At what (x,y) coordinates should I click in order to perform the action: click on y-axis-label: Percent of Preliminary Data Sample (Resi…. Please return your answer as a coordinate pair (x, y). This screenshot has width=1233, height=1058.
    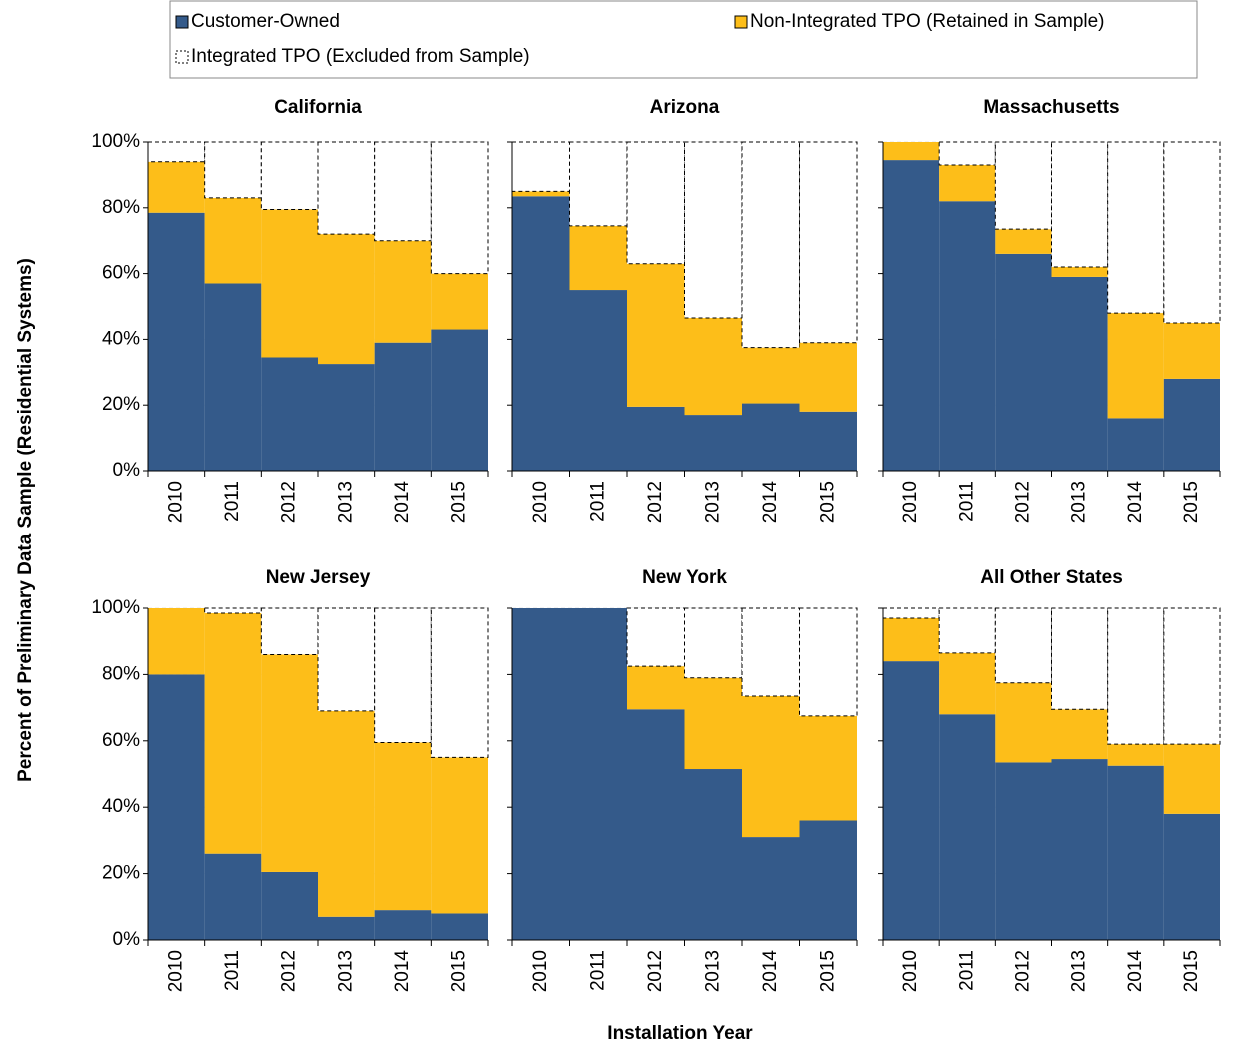
    Looking at the image, I should click on (25, 520).